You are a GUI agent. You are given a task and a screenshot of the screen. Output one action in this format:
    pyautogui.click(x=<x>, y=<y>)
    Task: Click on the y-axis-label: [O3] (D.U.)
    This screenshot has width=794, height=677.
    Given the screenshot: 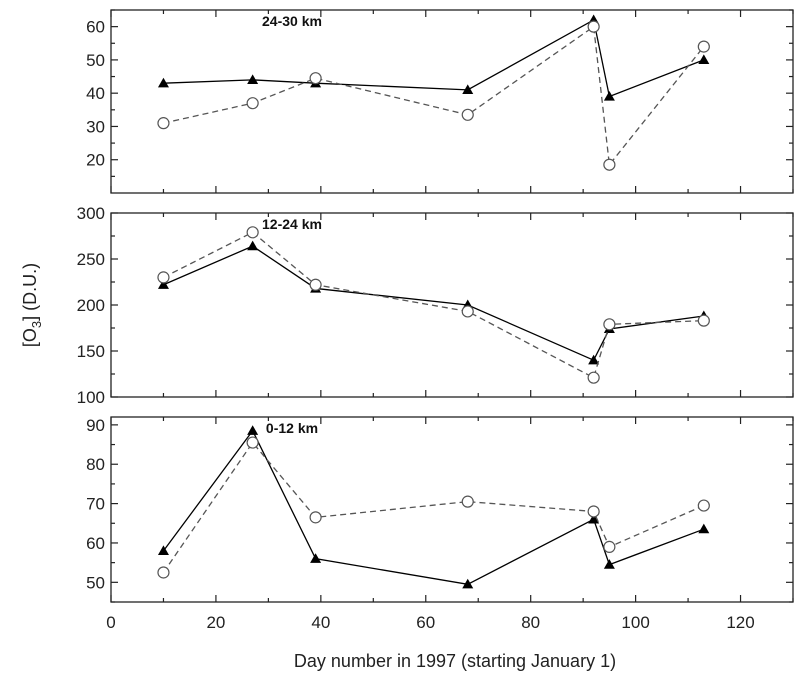 What is the action you would take?
    pyautogui.click(x=32, y=305)
    